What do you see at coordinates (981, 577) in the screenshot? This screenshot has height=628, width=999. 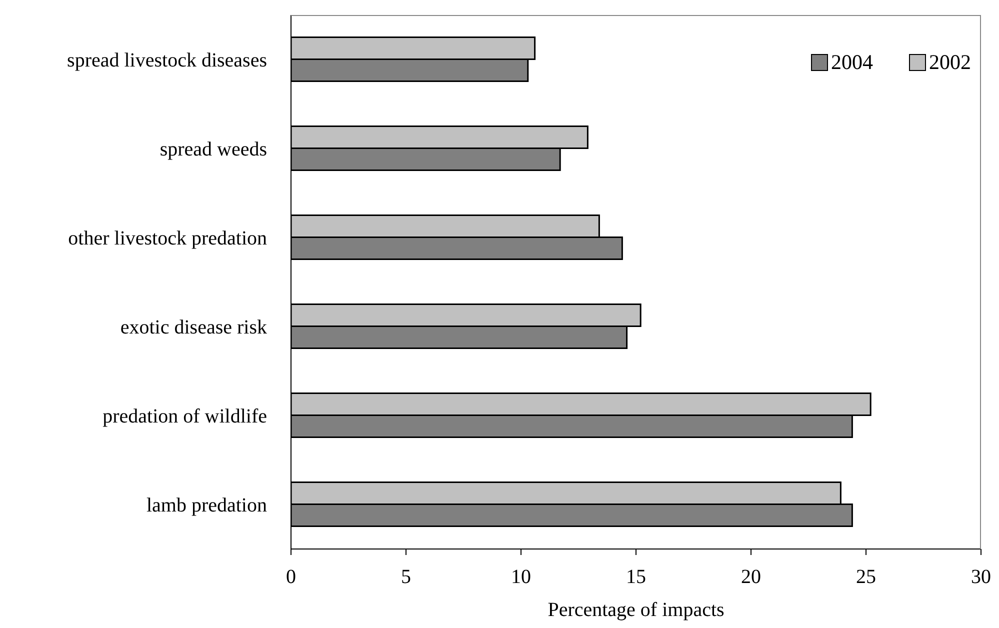 I see `x-tick-label: 30` at bounding box center [981, 577].